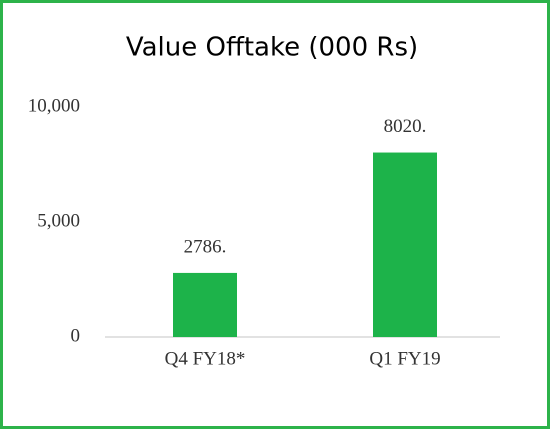 The height and width of the screenshot is (429, 550). I want to click on value-label: 8020., so click(405, 126).